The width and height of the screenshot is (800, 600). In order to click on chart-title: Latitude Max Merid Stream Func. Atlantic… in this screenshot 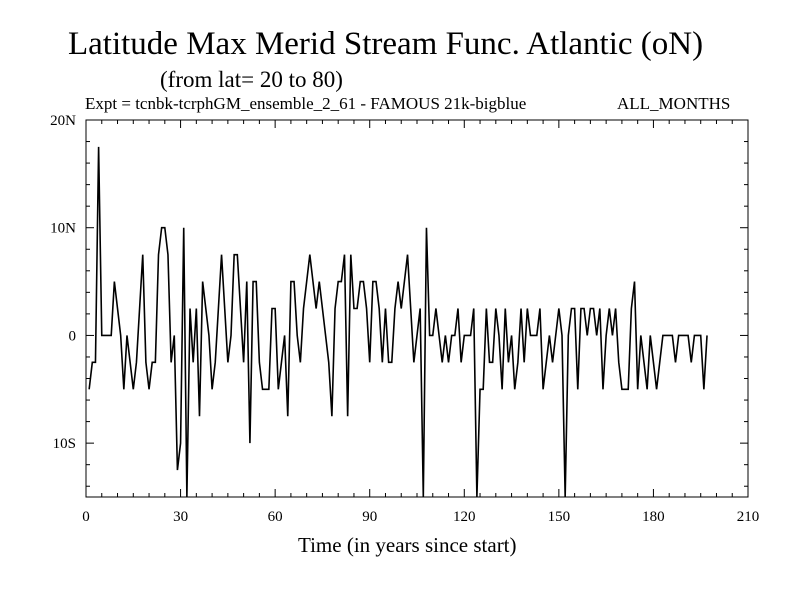, I will do `click(386, 44)`.